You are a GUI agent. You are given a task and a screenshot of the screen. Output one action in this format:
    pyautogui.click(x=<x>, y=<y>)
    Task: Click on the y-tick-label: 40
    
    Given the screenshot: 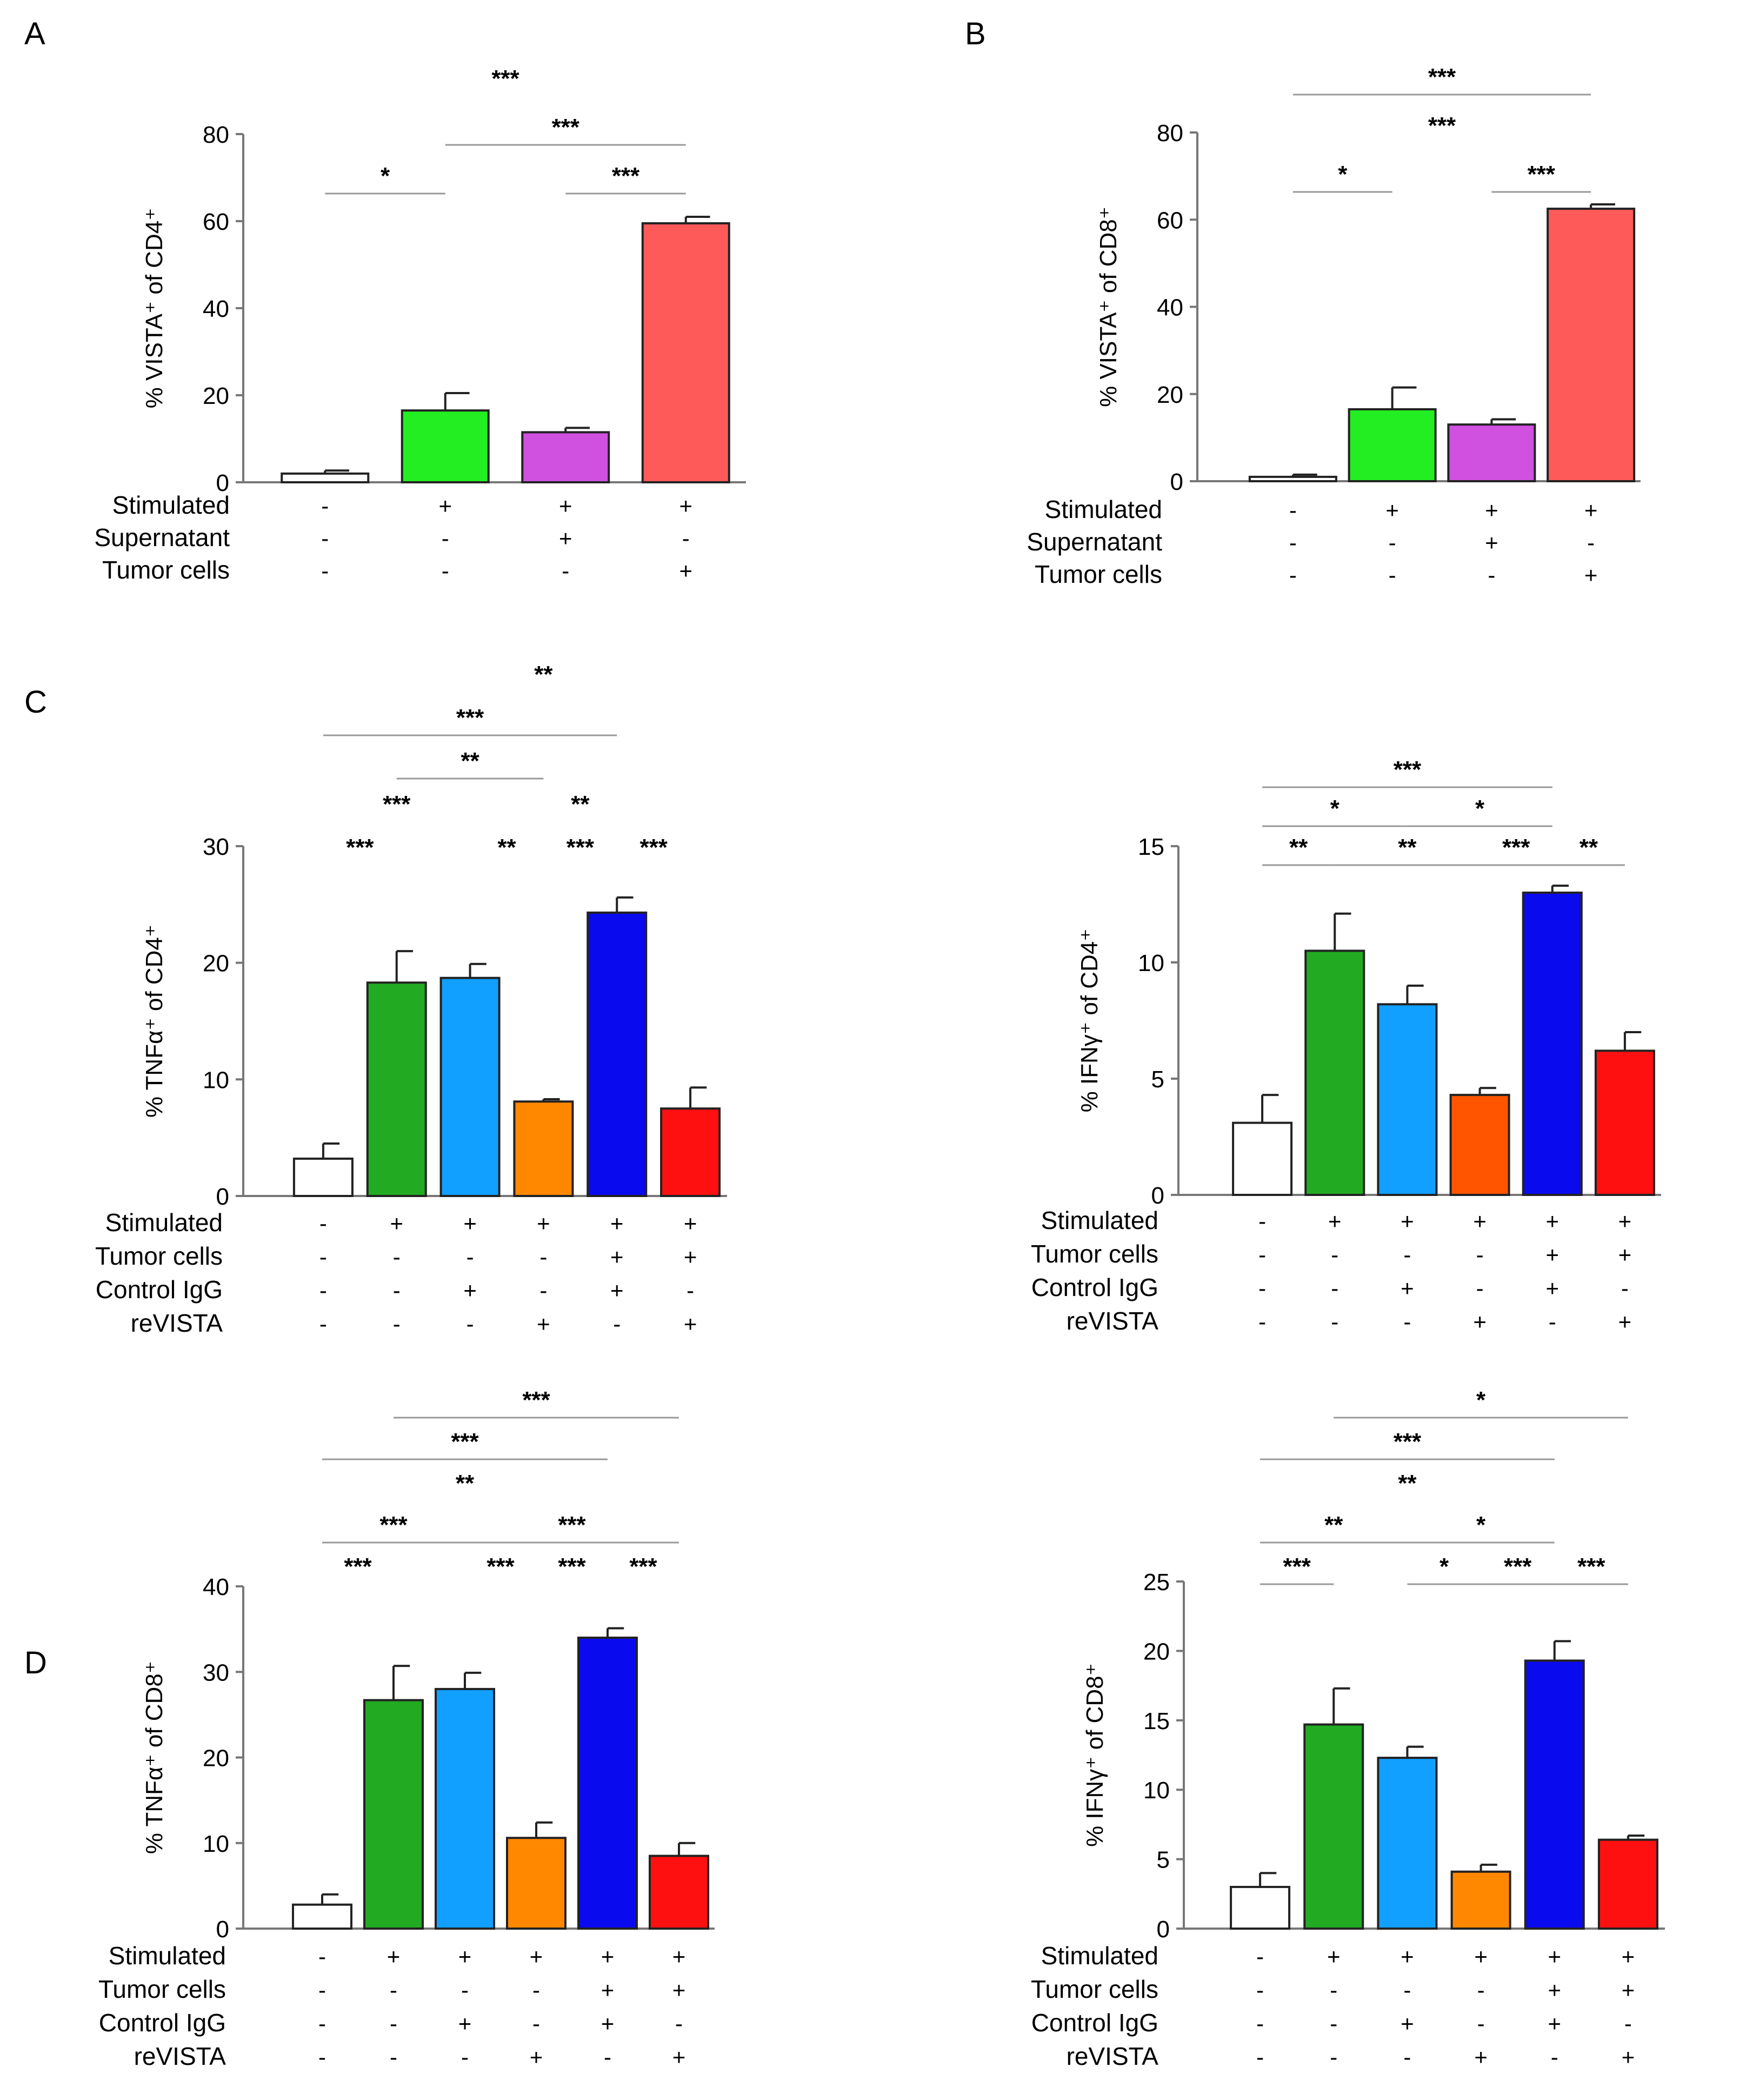 What is the action you would take?
    pyautogui.click(x=1170, y=308)
    